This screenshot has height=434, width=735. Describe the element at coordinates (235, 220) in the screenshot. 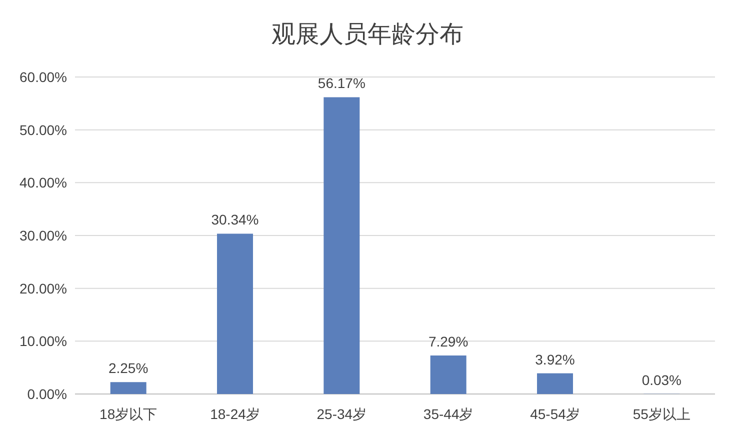

I see `data-label: 30.34%` at that location.